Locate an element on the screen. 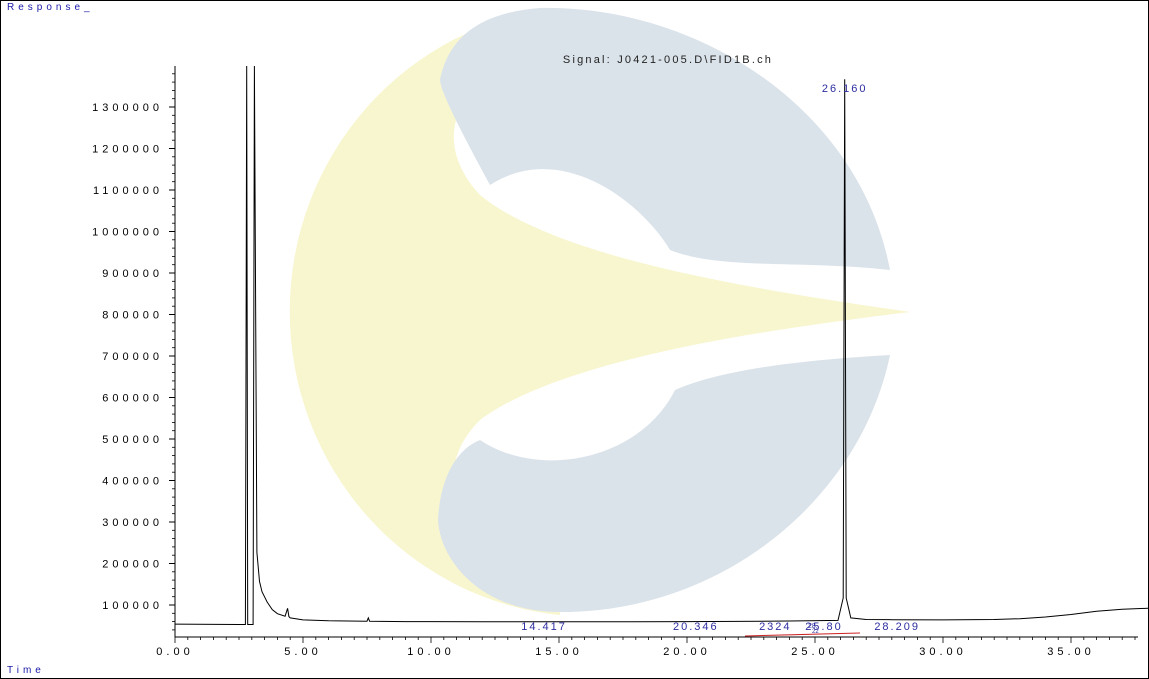 The height and width of the screenshot is (679, 1149). y-tick-label: 1100000 is located at coordinates (128, 191).